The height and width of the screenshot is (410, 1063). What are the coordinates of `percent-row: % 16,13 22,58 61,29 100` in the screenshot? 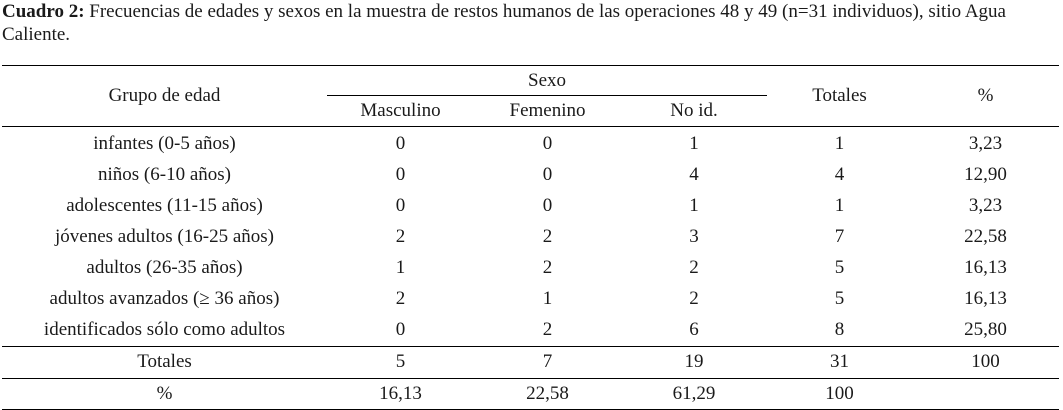 It's located at (530, 393).